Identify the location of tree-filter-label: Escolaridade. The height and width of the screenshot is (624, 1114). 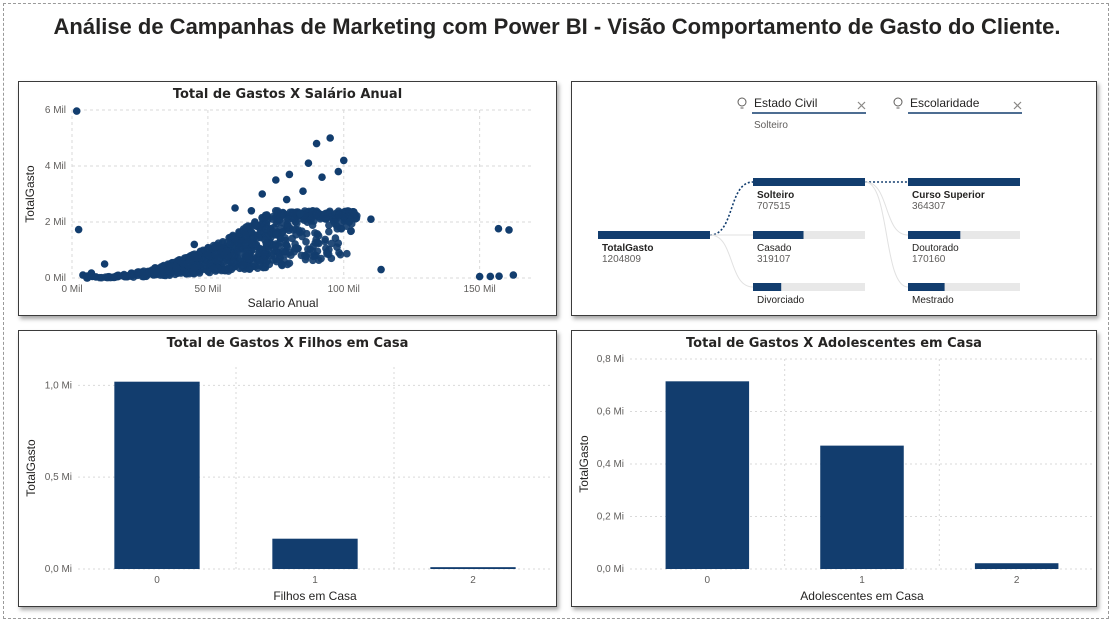
(945, 103).